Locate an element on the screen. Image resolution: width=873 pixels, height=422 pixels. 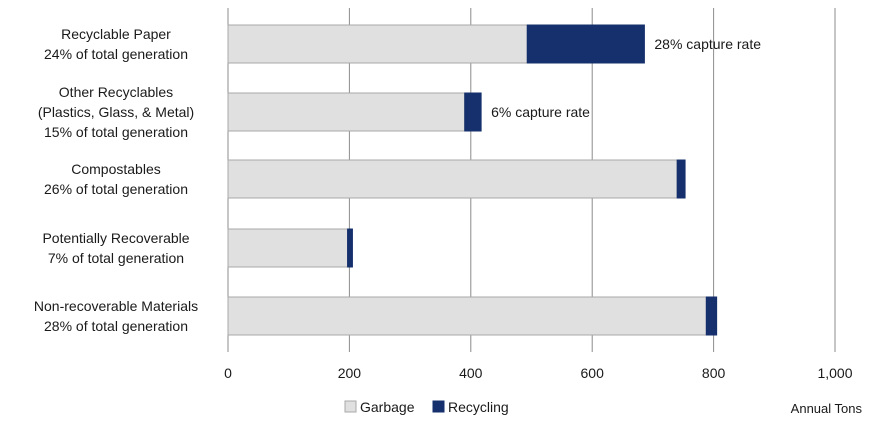
category-label: Compostables is located at coordinates (116, 169).